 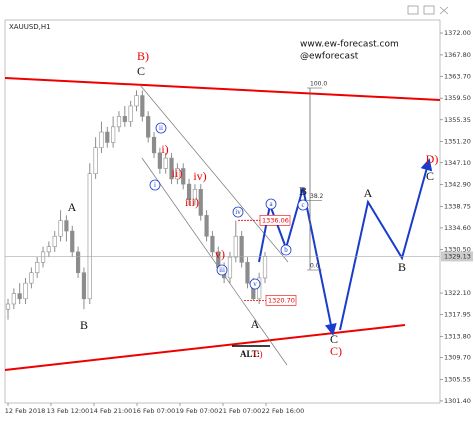 What do you see at coordinates (283, 411) in the screenshot?
I see `x-tick-label: 22 Feb 16:00` at bounding box center [283, 411].